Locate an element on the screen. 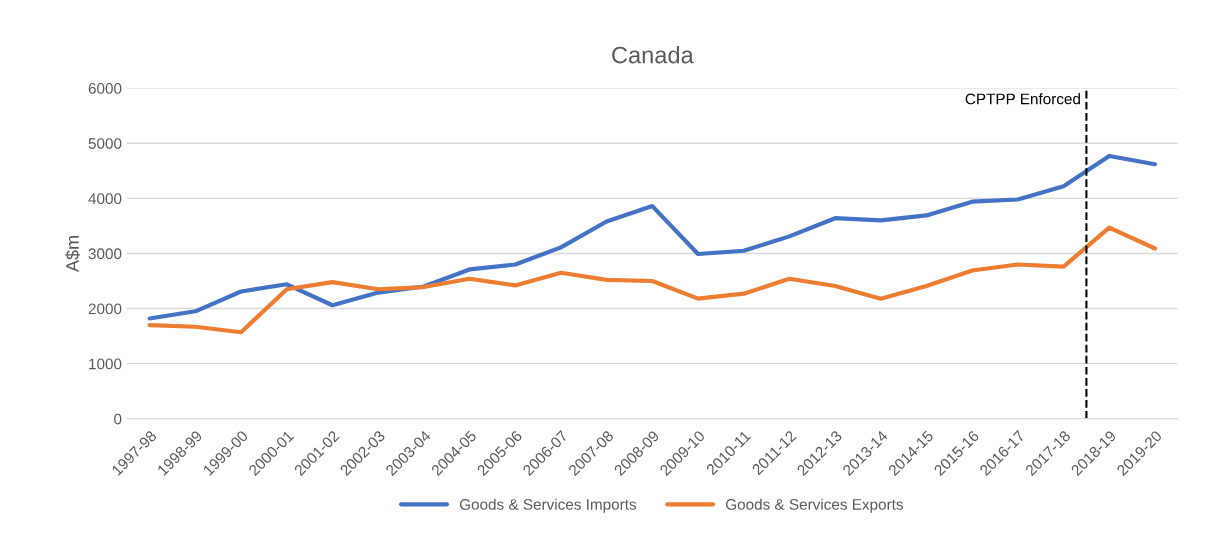  legend-label: Goods & Services Exports is located at coordinates (814, 505).